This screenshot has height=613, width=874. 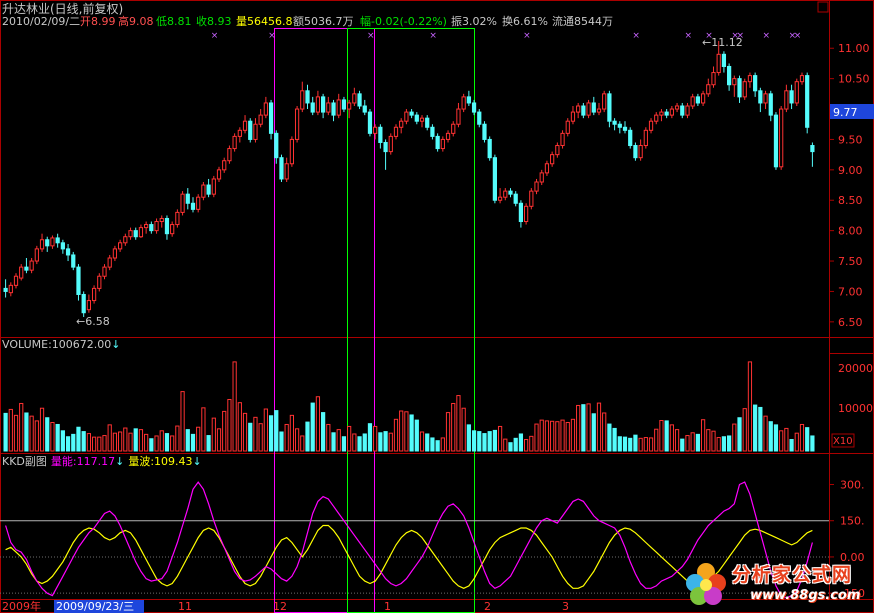 What do you see at coordinates (565, 606) in the screenshot?
I see `month-3: 3` at bounding box center [565, 606].